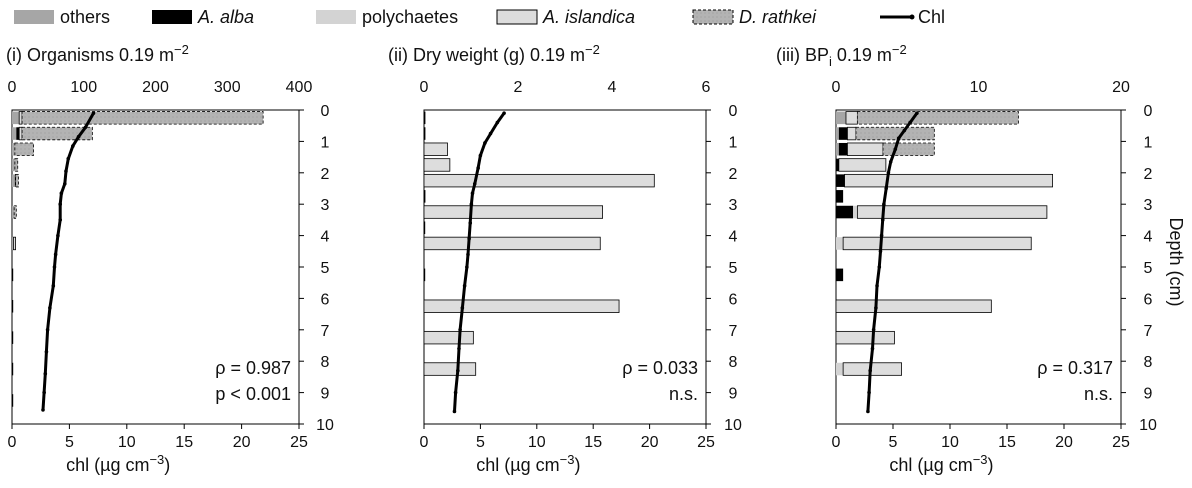 The height and width of the screenshot is (488, 1192). What do you see at coordinates (892, 262) in the screenshot?
I see `chl-line` at bounding box center [892, 262].